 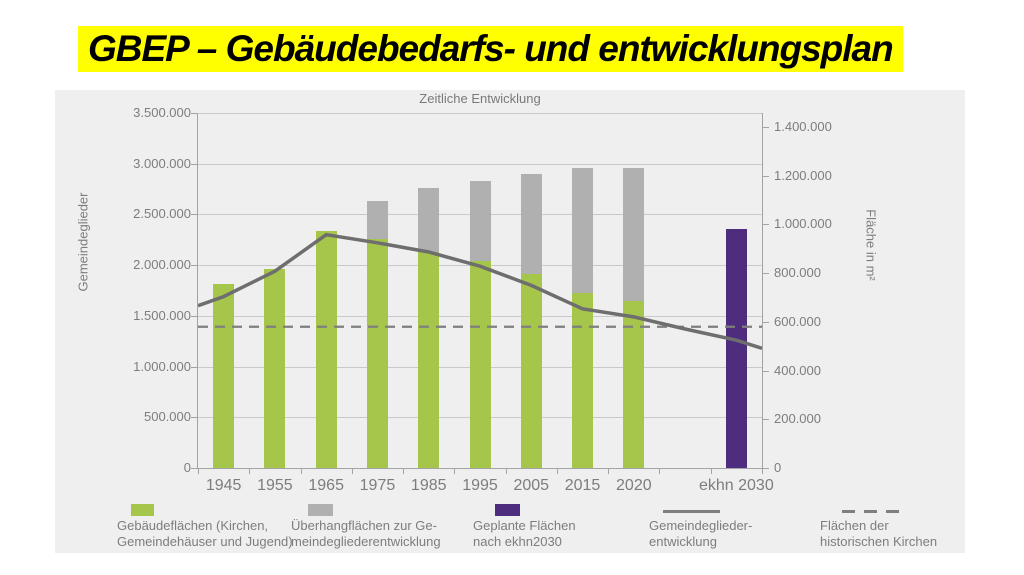 What do you see at coordinates (480, 468) in the screenshot?
I see `x-axis-line` at bounding box center [480, 468].